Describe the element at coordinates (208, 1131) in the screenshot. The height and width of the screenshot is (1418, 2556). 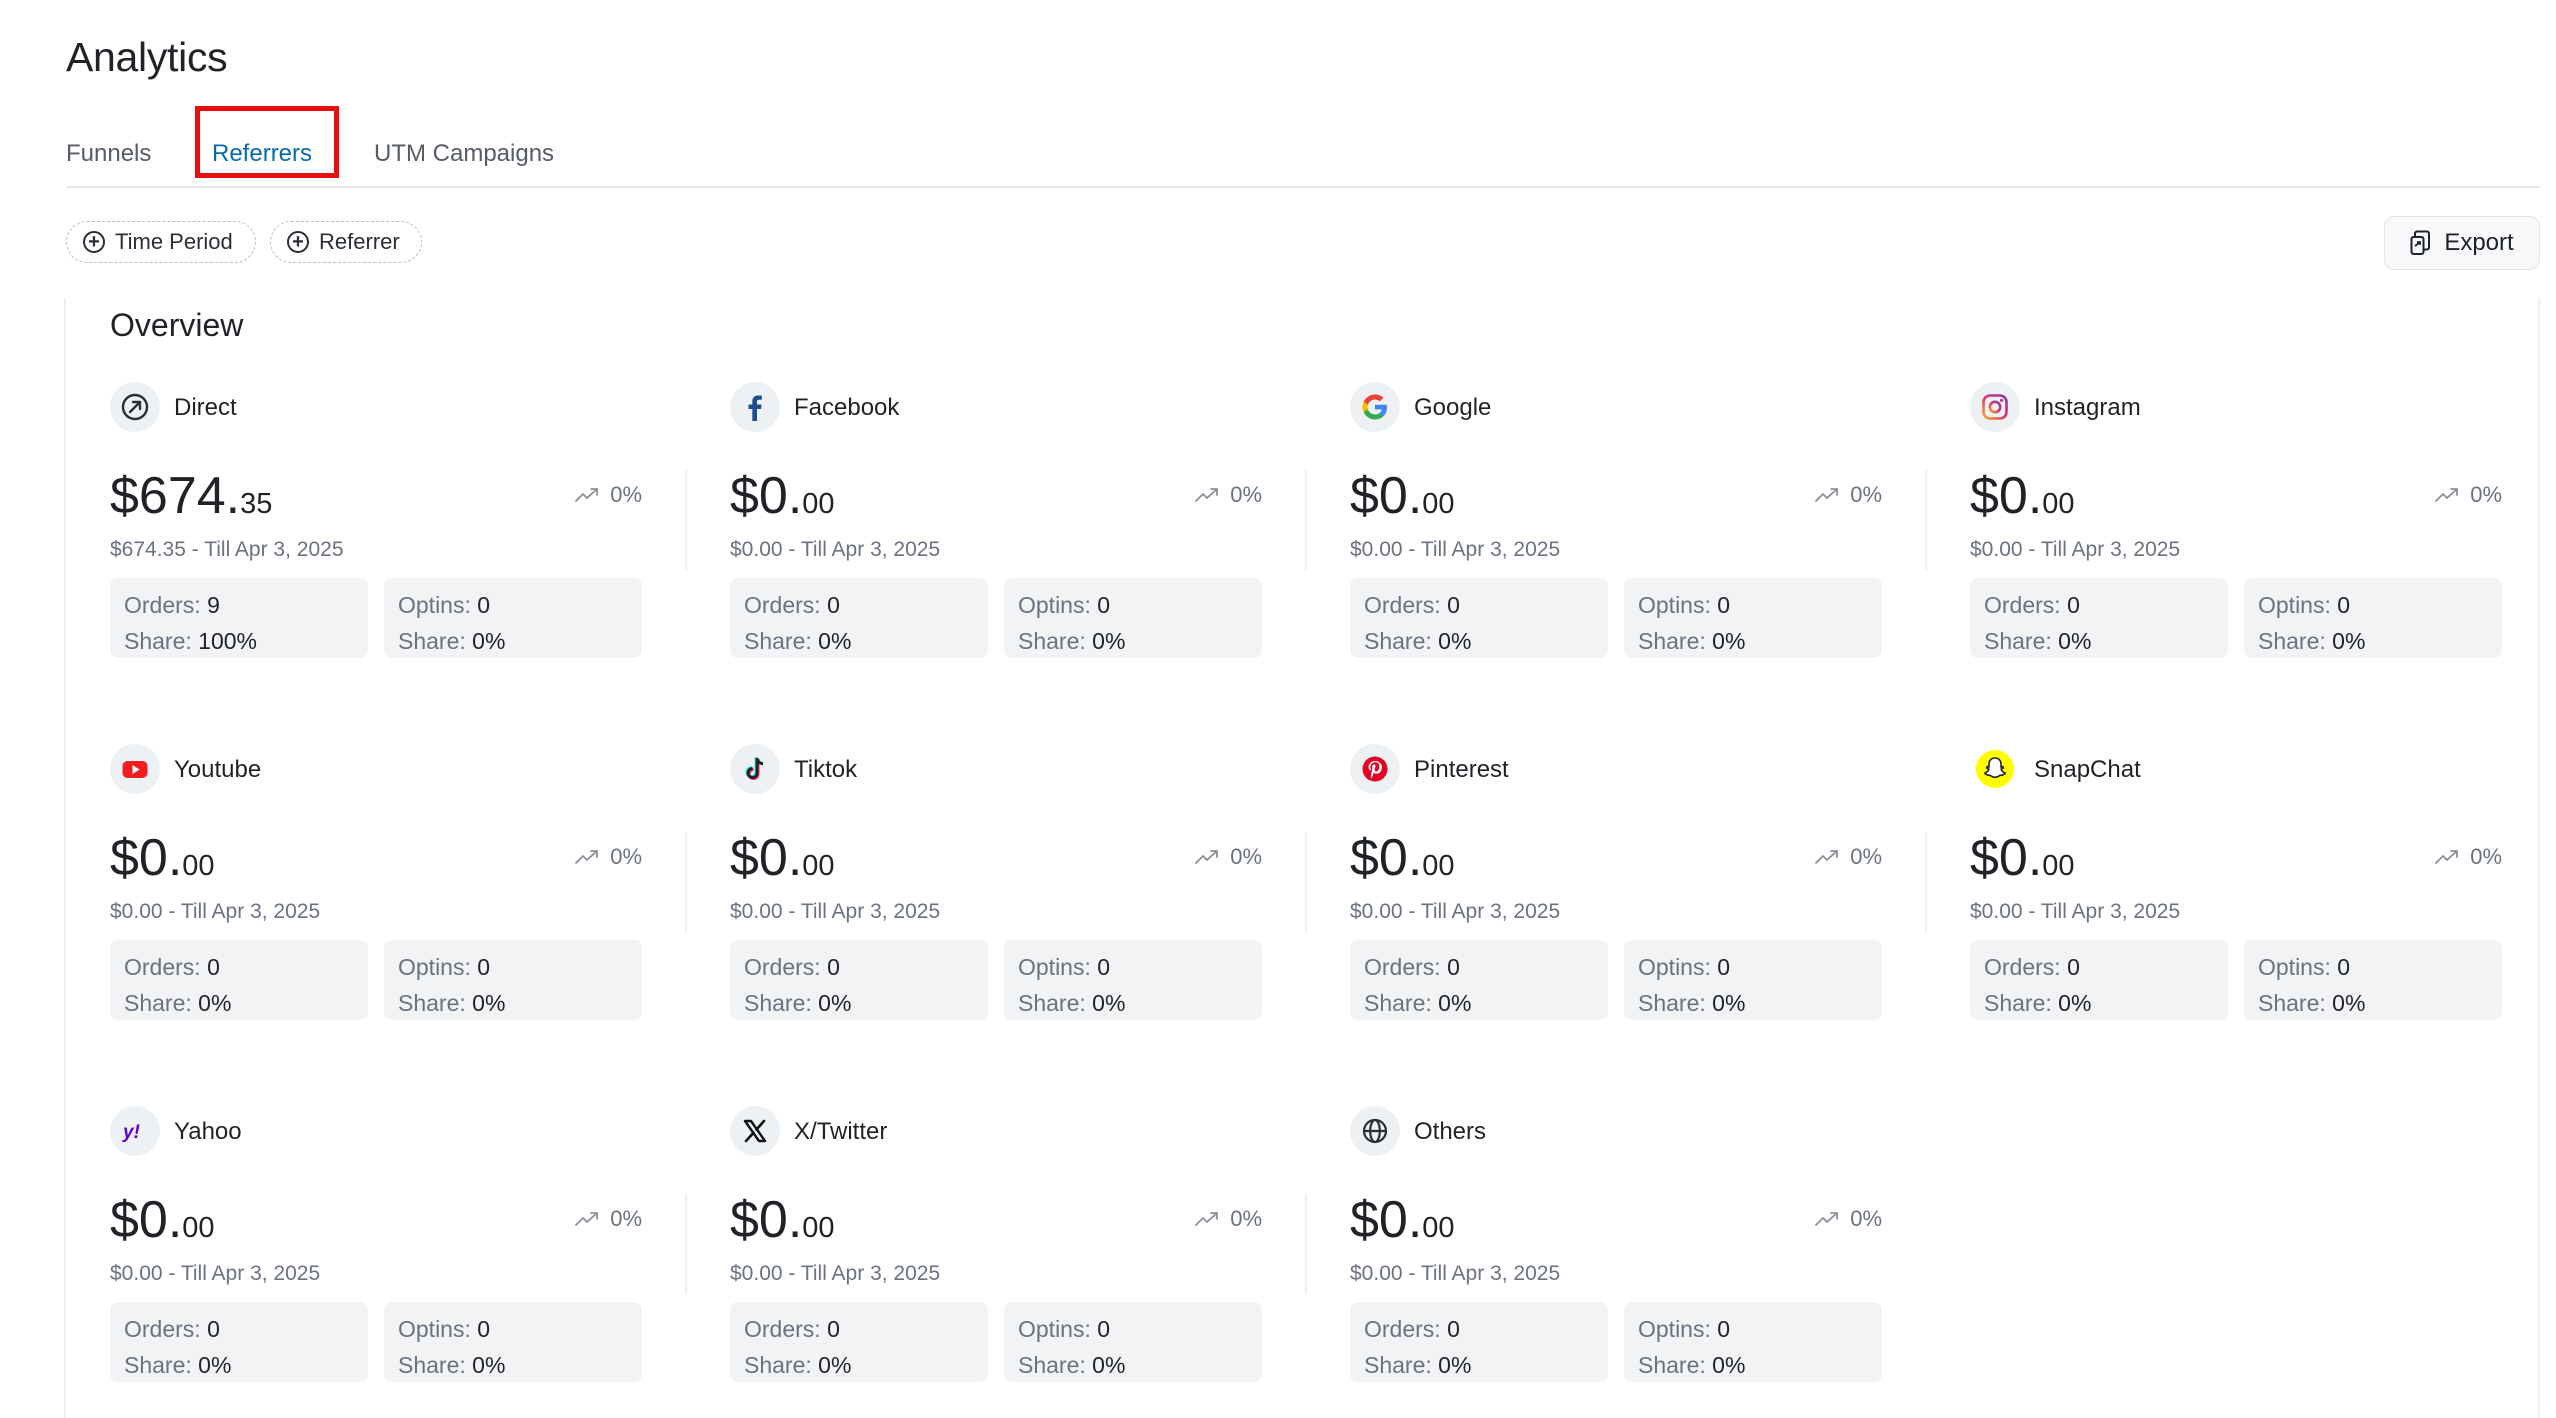
I see `referrer-name: Yahoo` at that location.